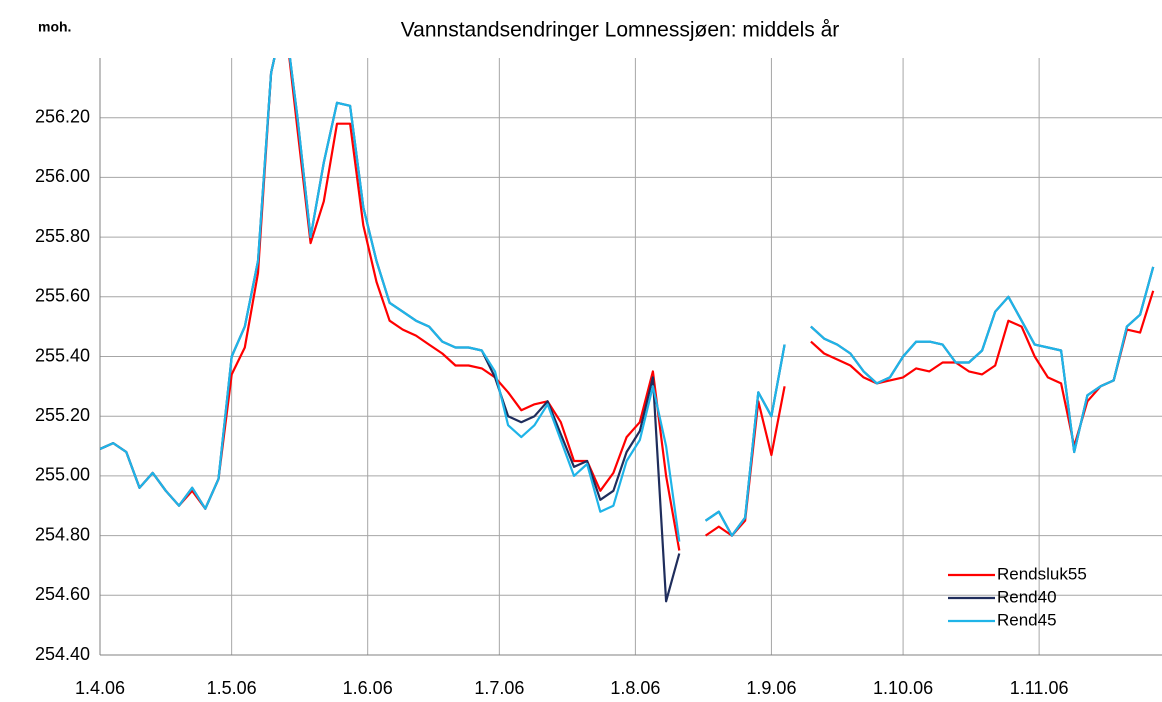  What do you see at coordinates (62, 116) in the screenshot?
I see `y-tick-label: 256.20` at bounding box center [62, 116].